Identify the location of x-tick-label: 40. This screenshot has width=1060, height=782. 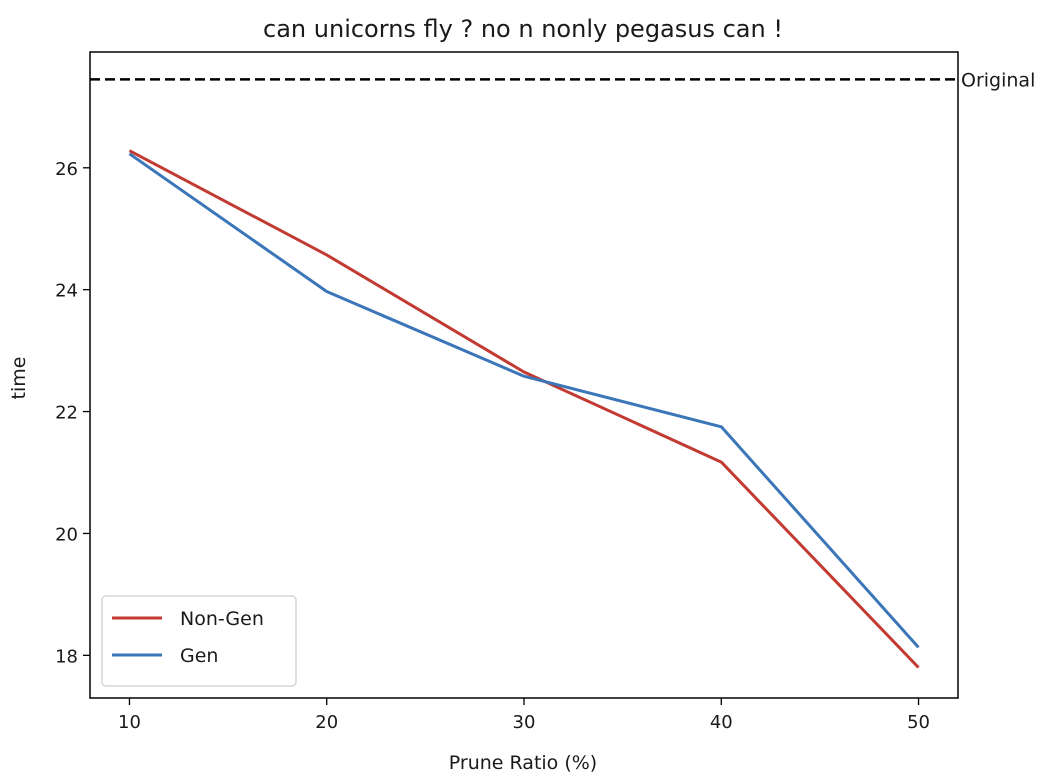
(721, 722).